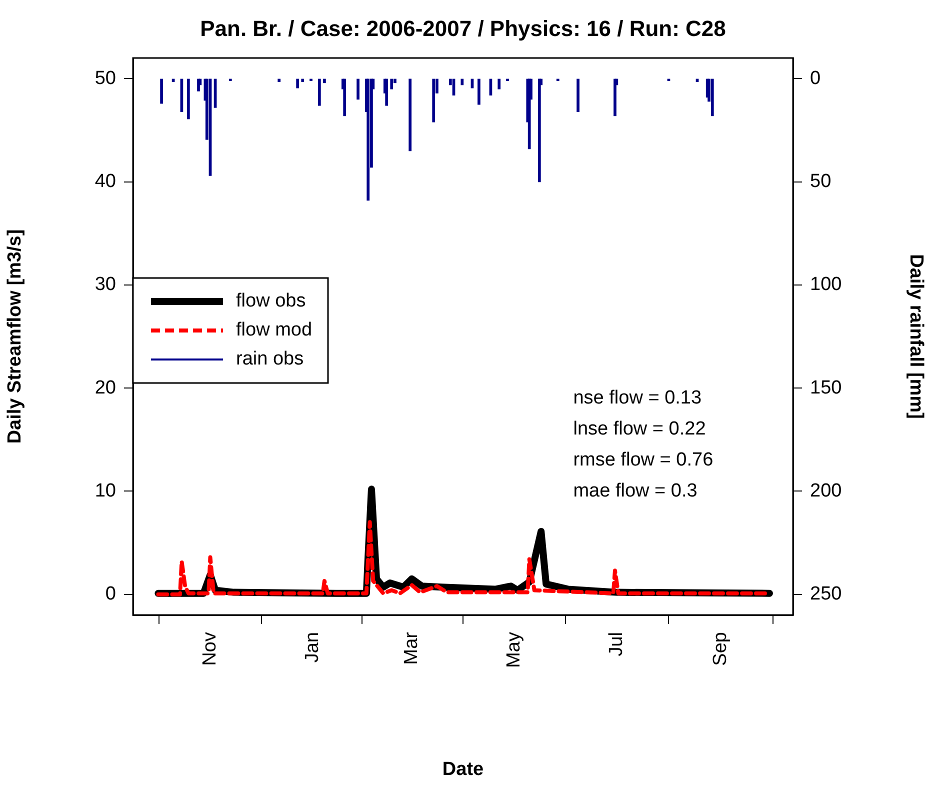  I want to click on x-tick-label: Nov, so click(209, 649).